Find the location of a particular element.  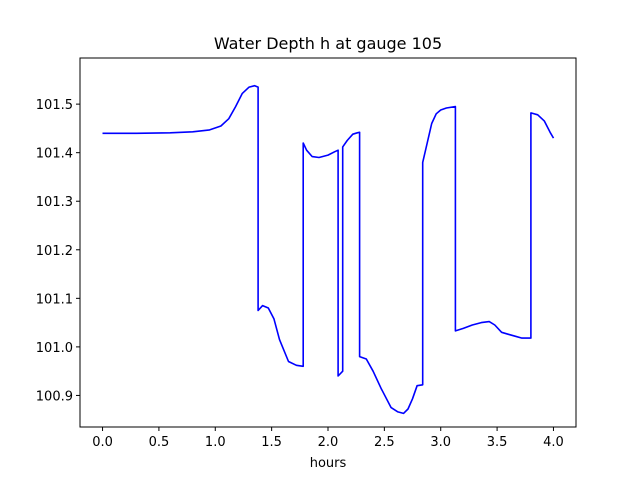

x-tick-label: 1.5 is located at coordinates (271, 442).